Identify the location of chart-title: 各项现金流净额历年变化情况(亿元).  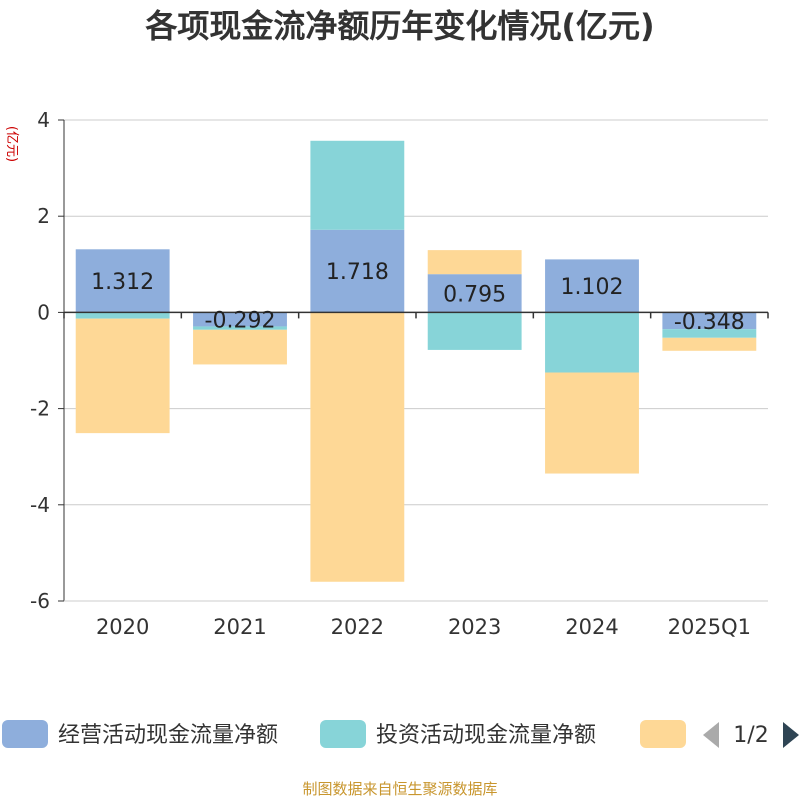
(400, 26).